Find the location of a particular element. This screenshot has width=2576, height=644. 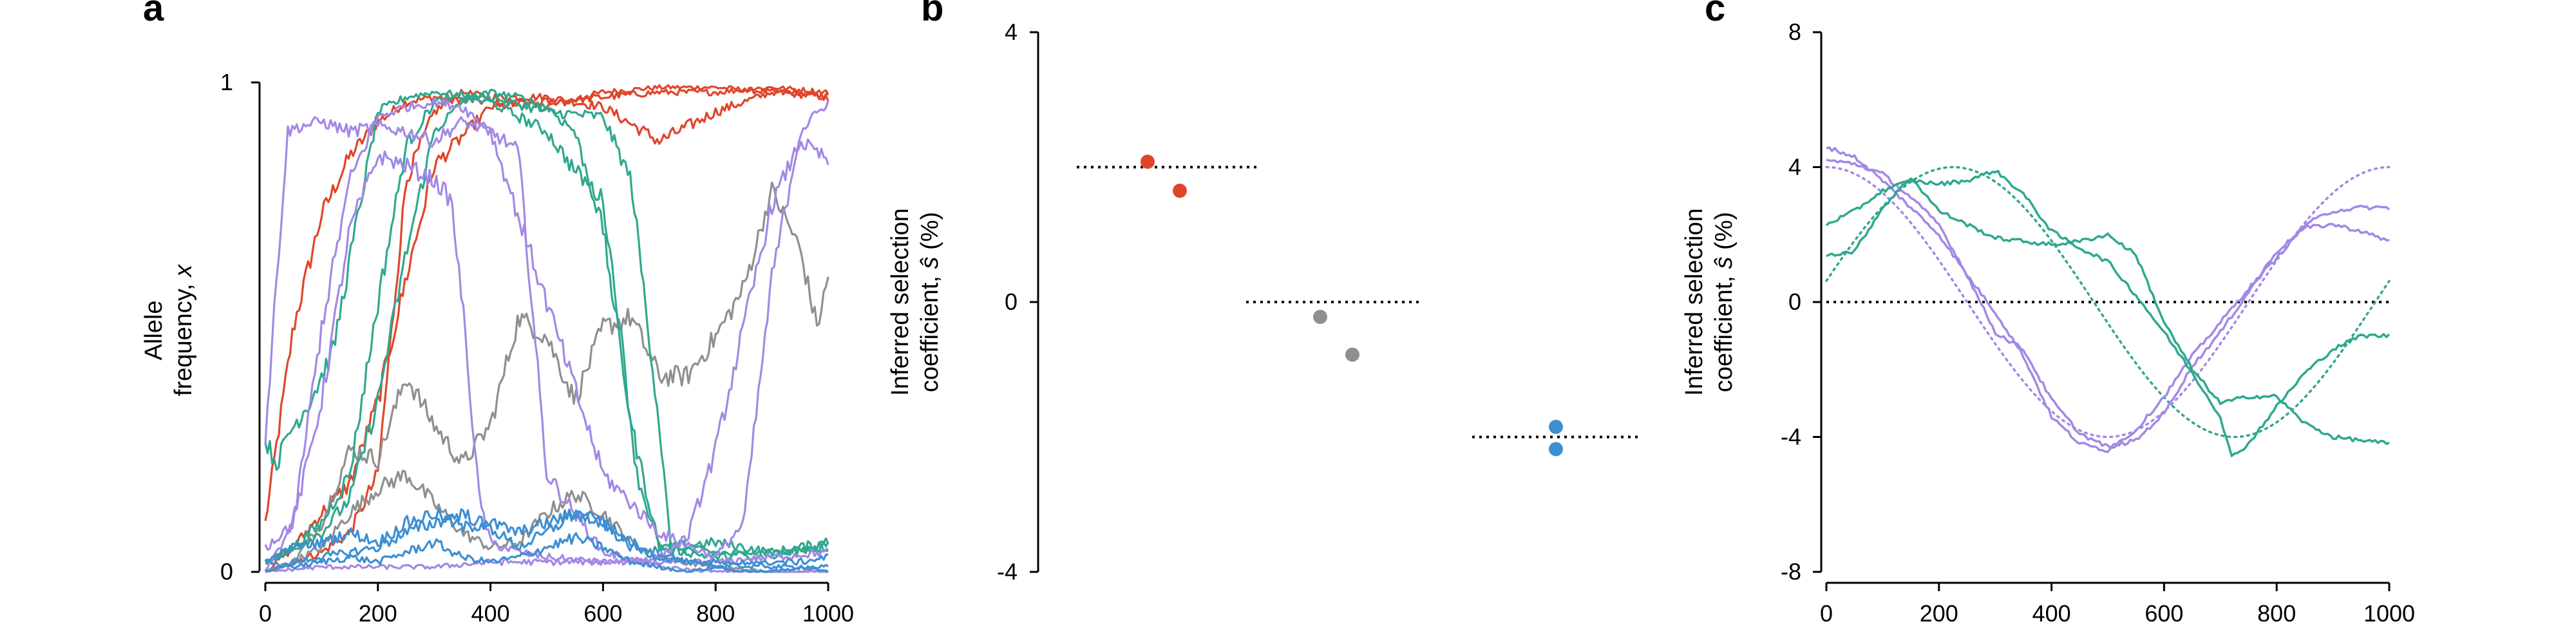

panel-c-series-group is located at coordinates (2108, 301).